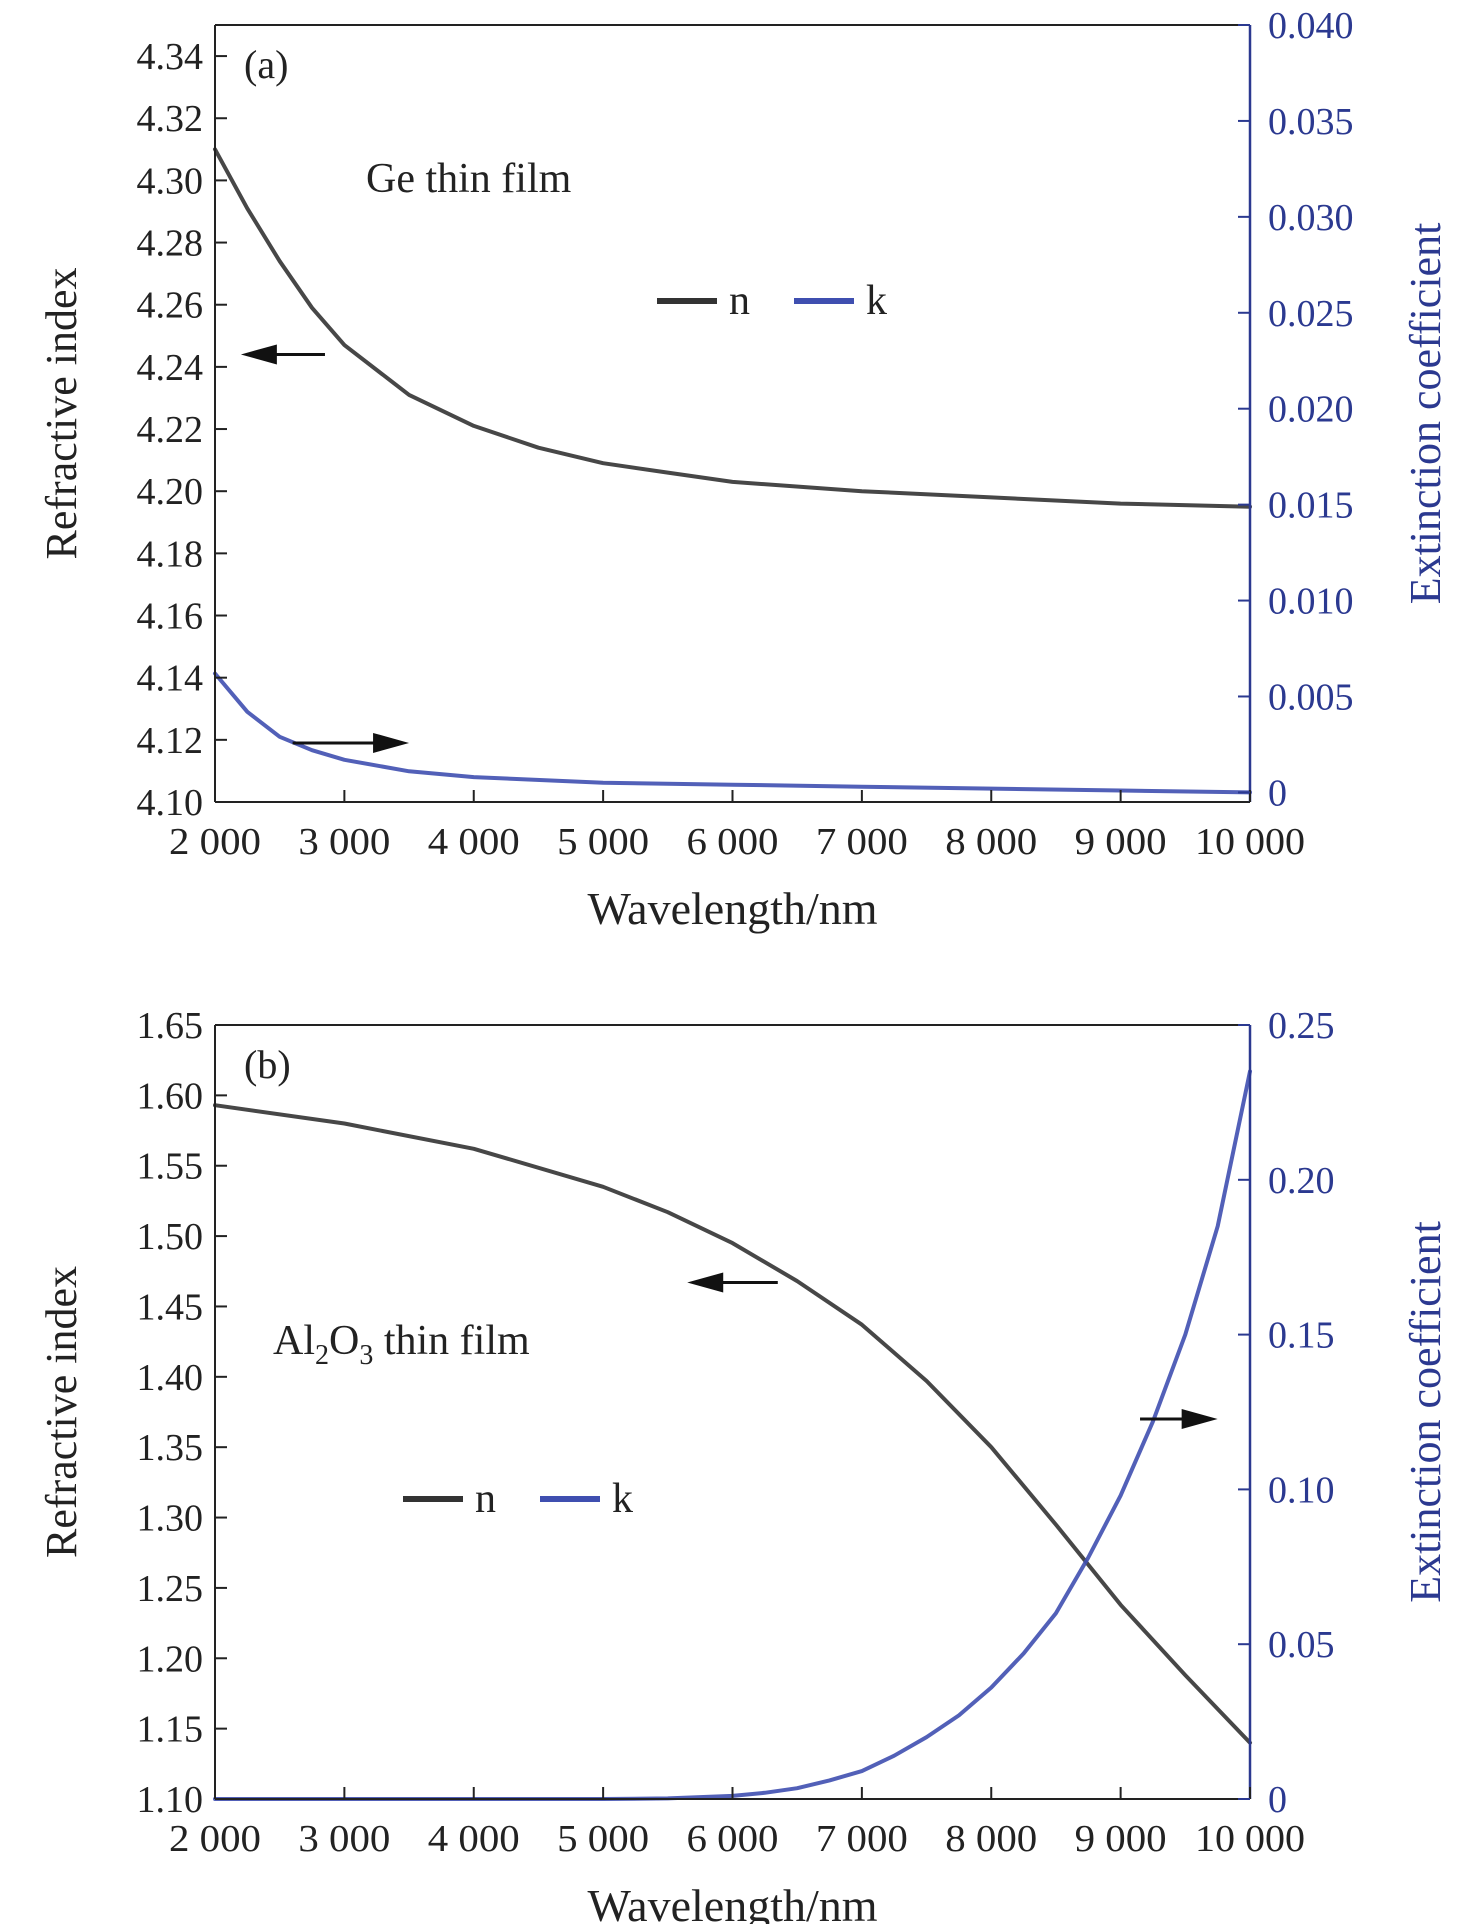 Image resolution: width=1476 pixels, height=1924 pixels. Describe the element at coordinates (1301, 1490) in the screenshot. I see `y2-tick-label: 0.10` at that location.